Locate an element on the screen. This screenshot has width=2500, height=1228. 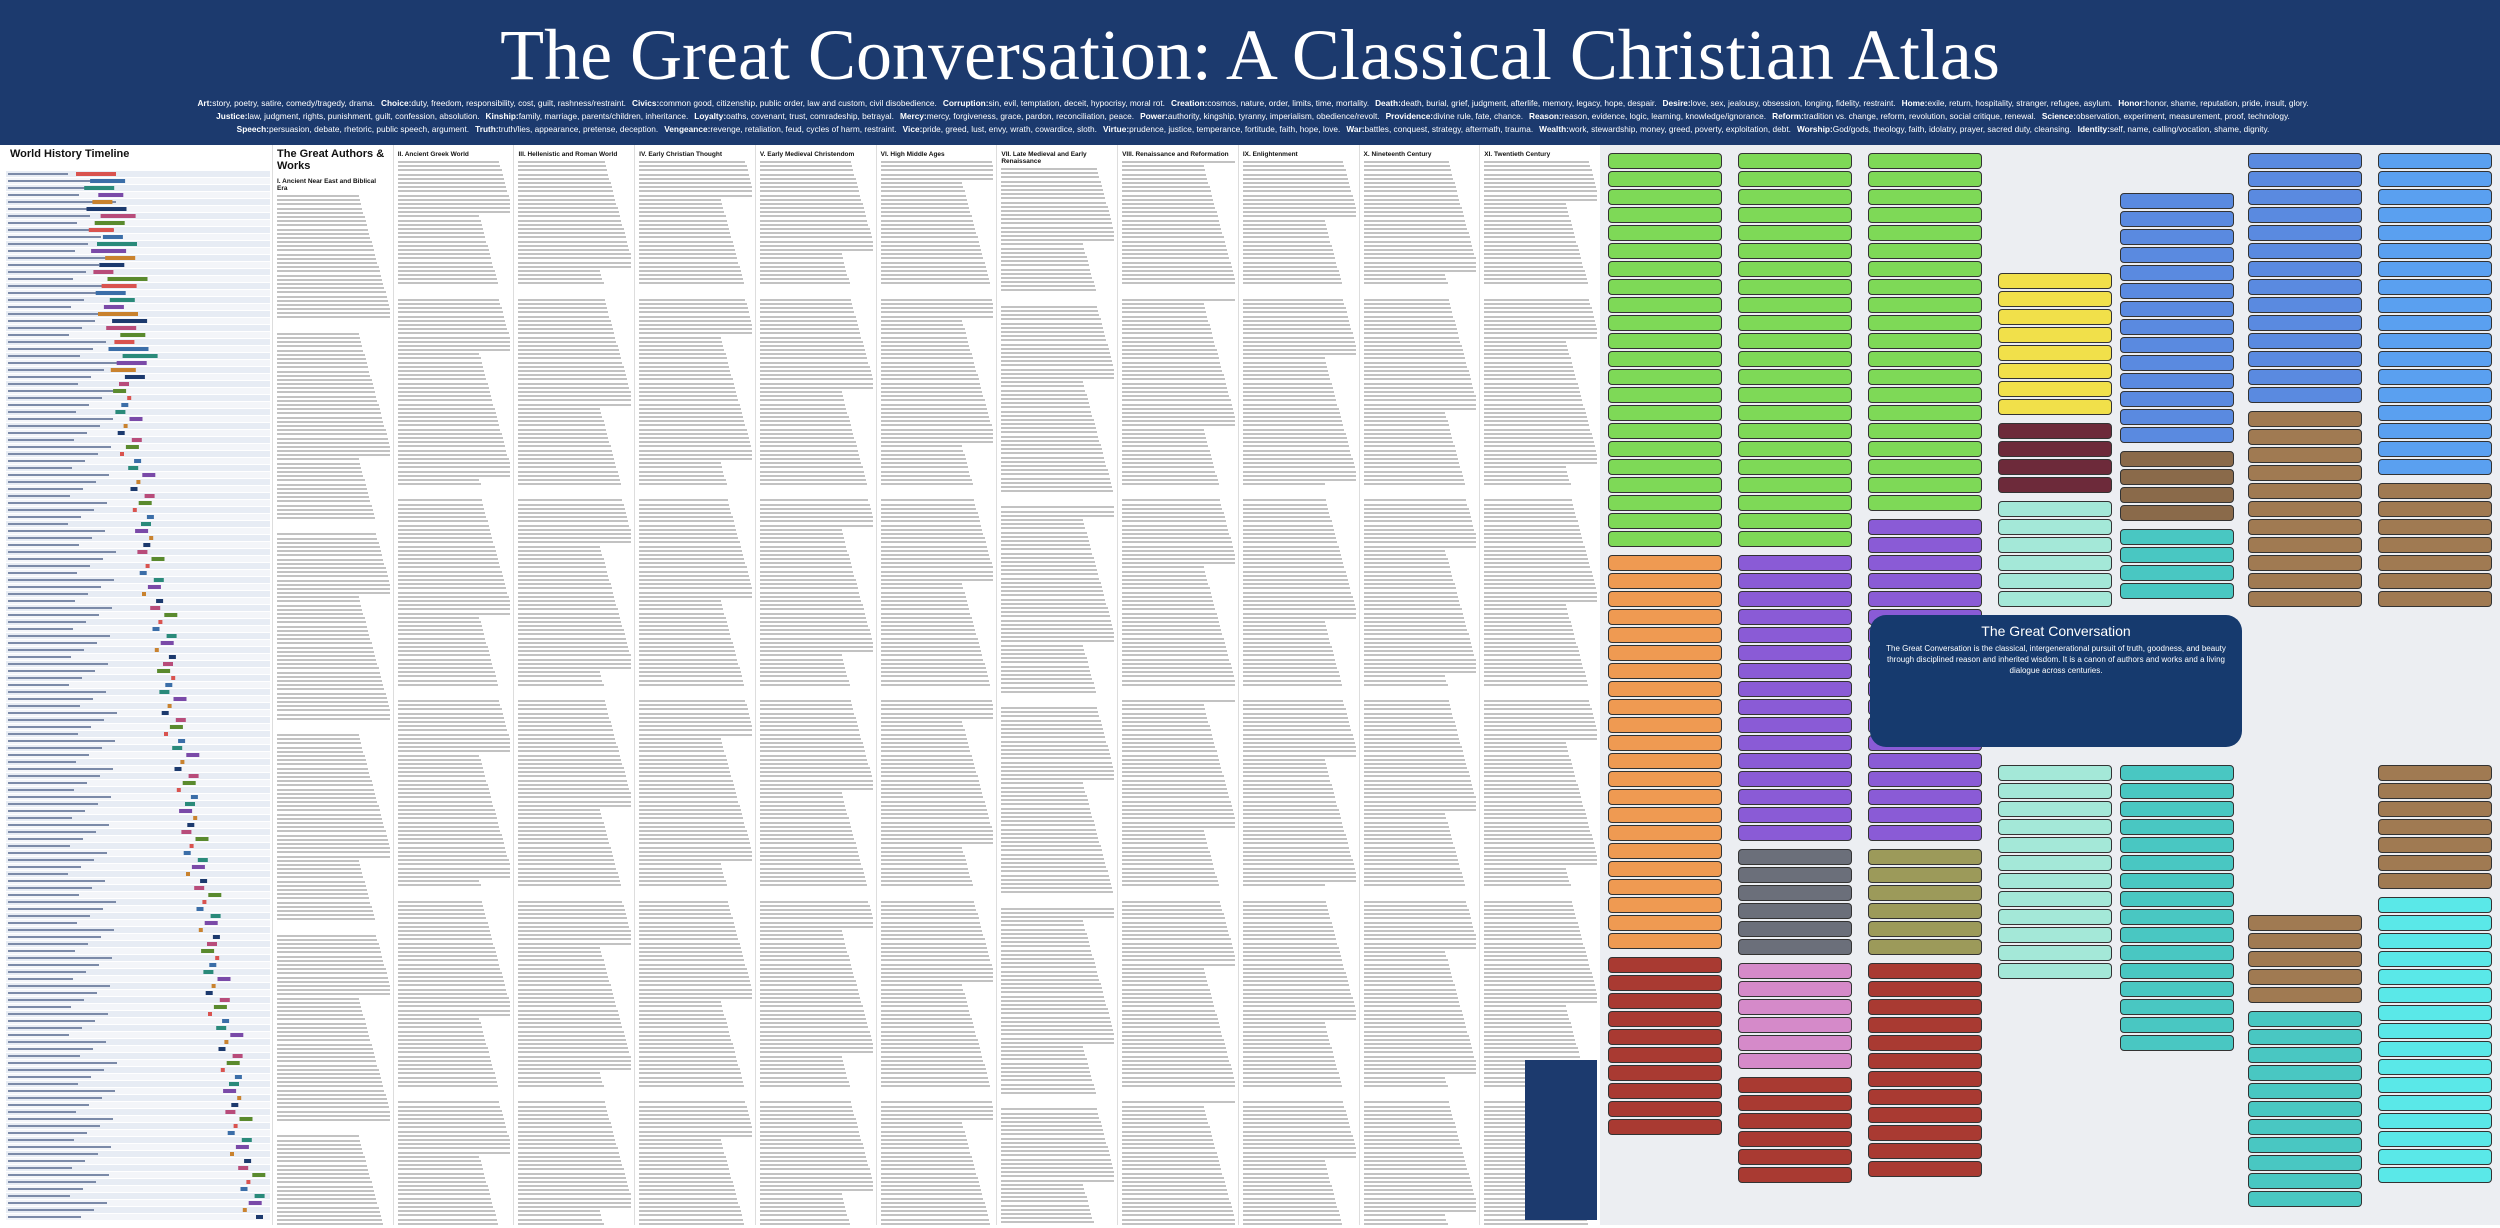
timeline-row is located at coordinates (138, 1217).